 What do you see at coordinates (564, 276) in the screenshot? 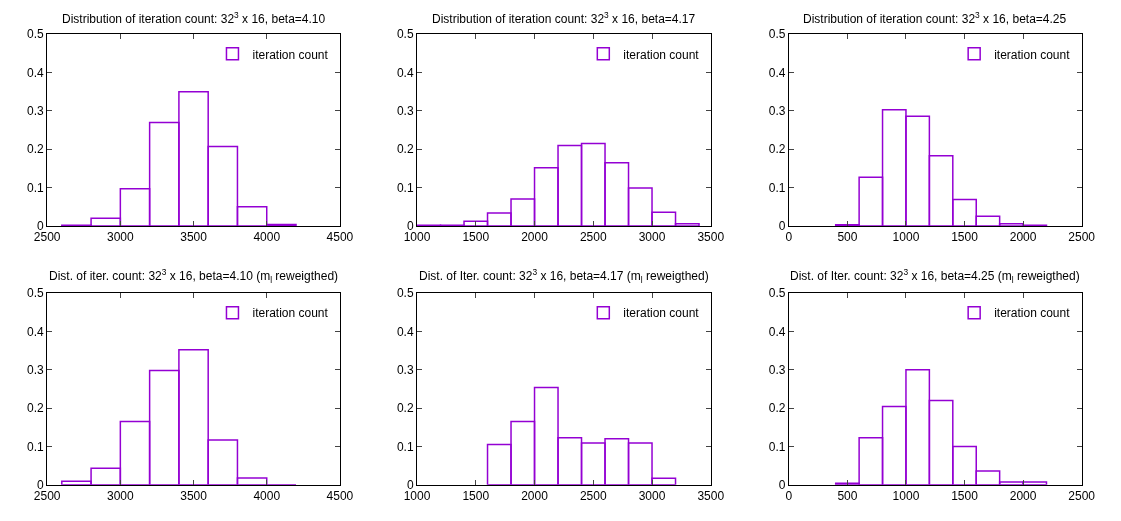
I see `chart-title: Dist. of Iter. count: 32$^{3}$ x 16, beta=4.17 (m$_{l}$ reweigthed)` at bounding box center [564, 276].